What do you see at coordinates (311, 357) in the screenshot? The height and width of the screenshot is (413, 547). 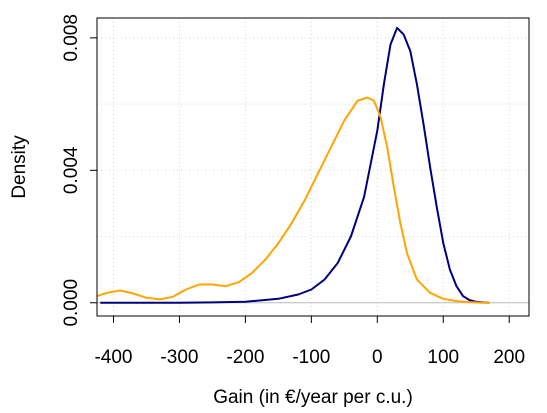 I see `x-tick-label: -100` at bounding box center [311, 357].